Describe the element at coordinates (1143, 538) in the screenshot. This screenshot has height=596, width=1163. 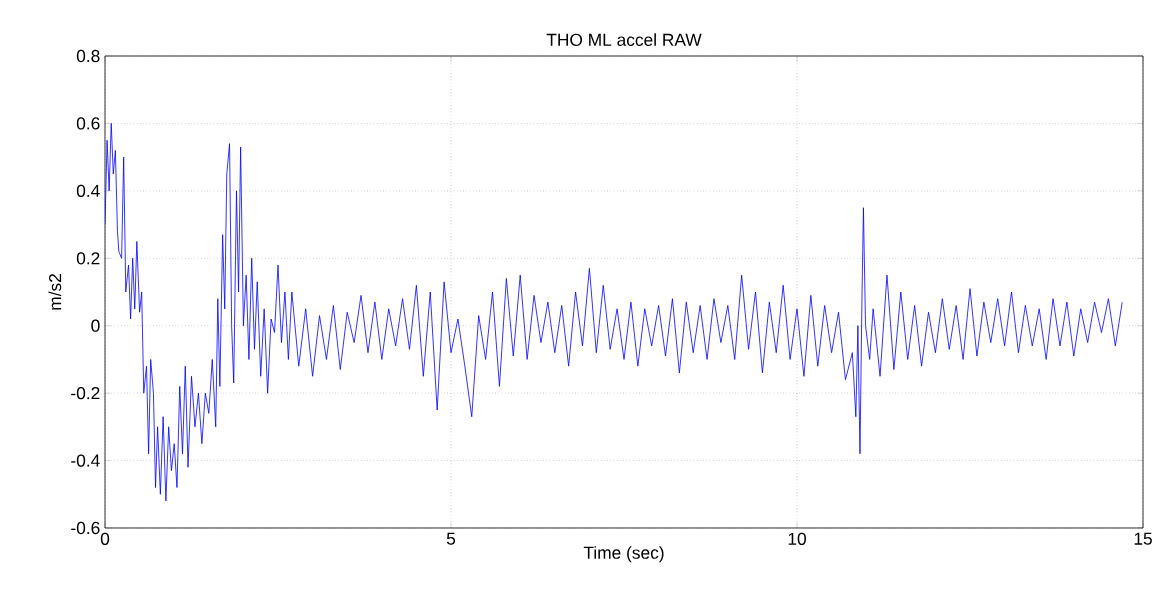
I see `x-tick-label: 15` at that location.